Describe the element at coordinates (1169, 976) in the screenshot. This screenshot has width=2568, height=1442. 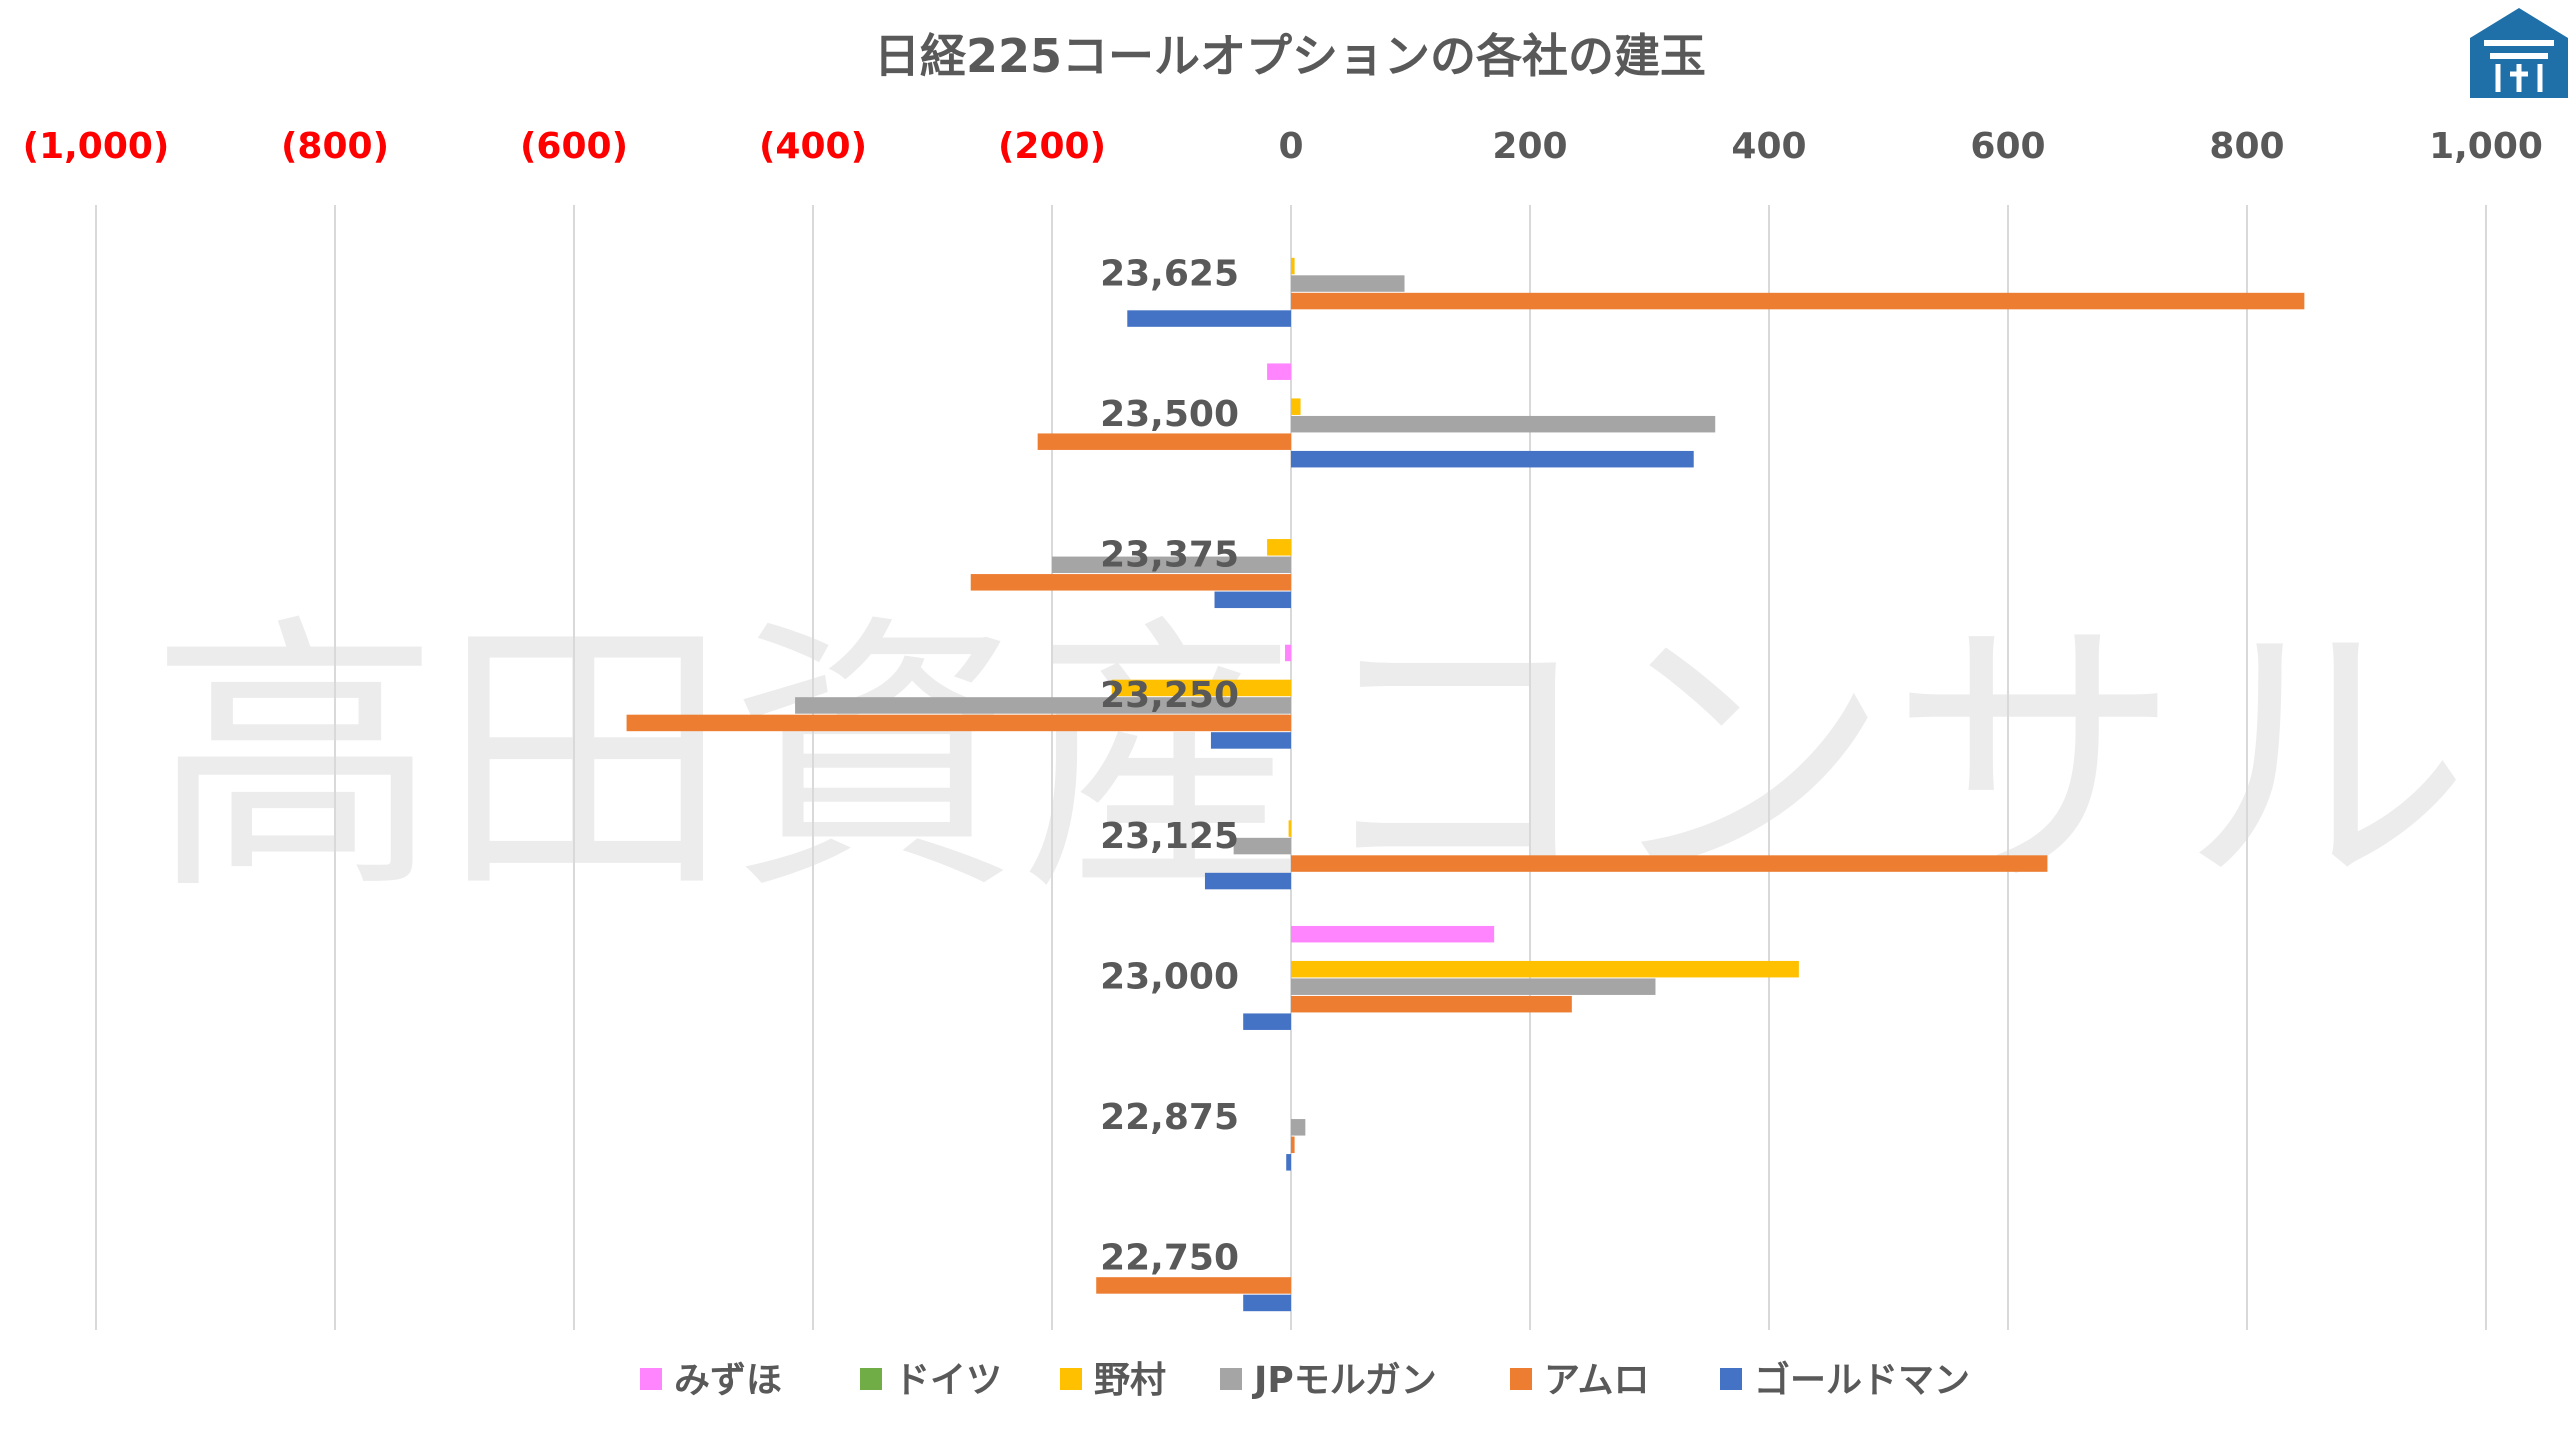
I see `category-label: 23,000` at that location.